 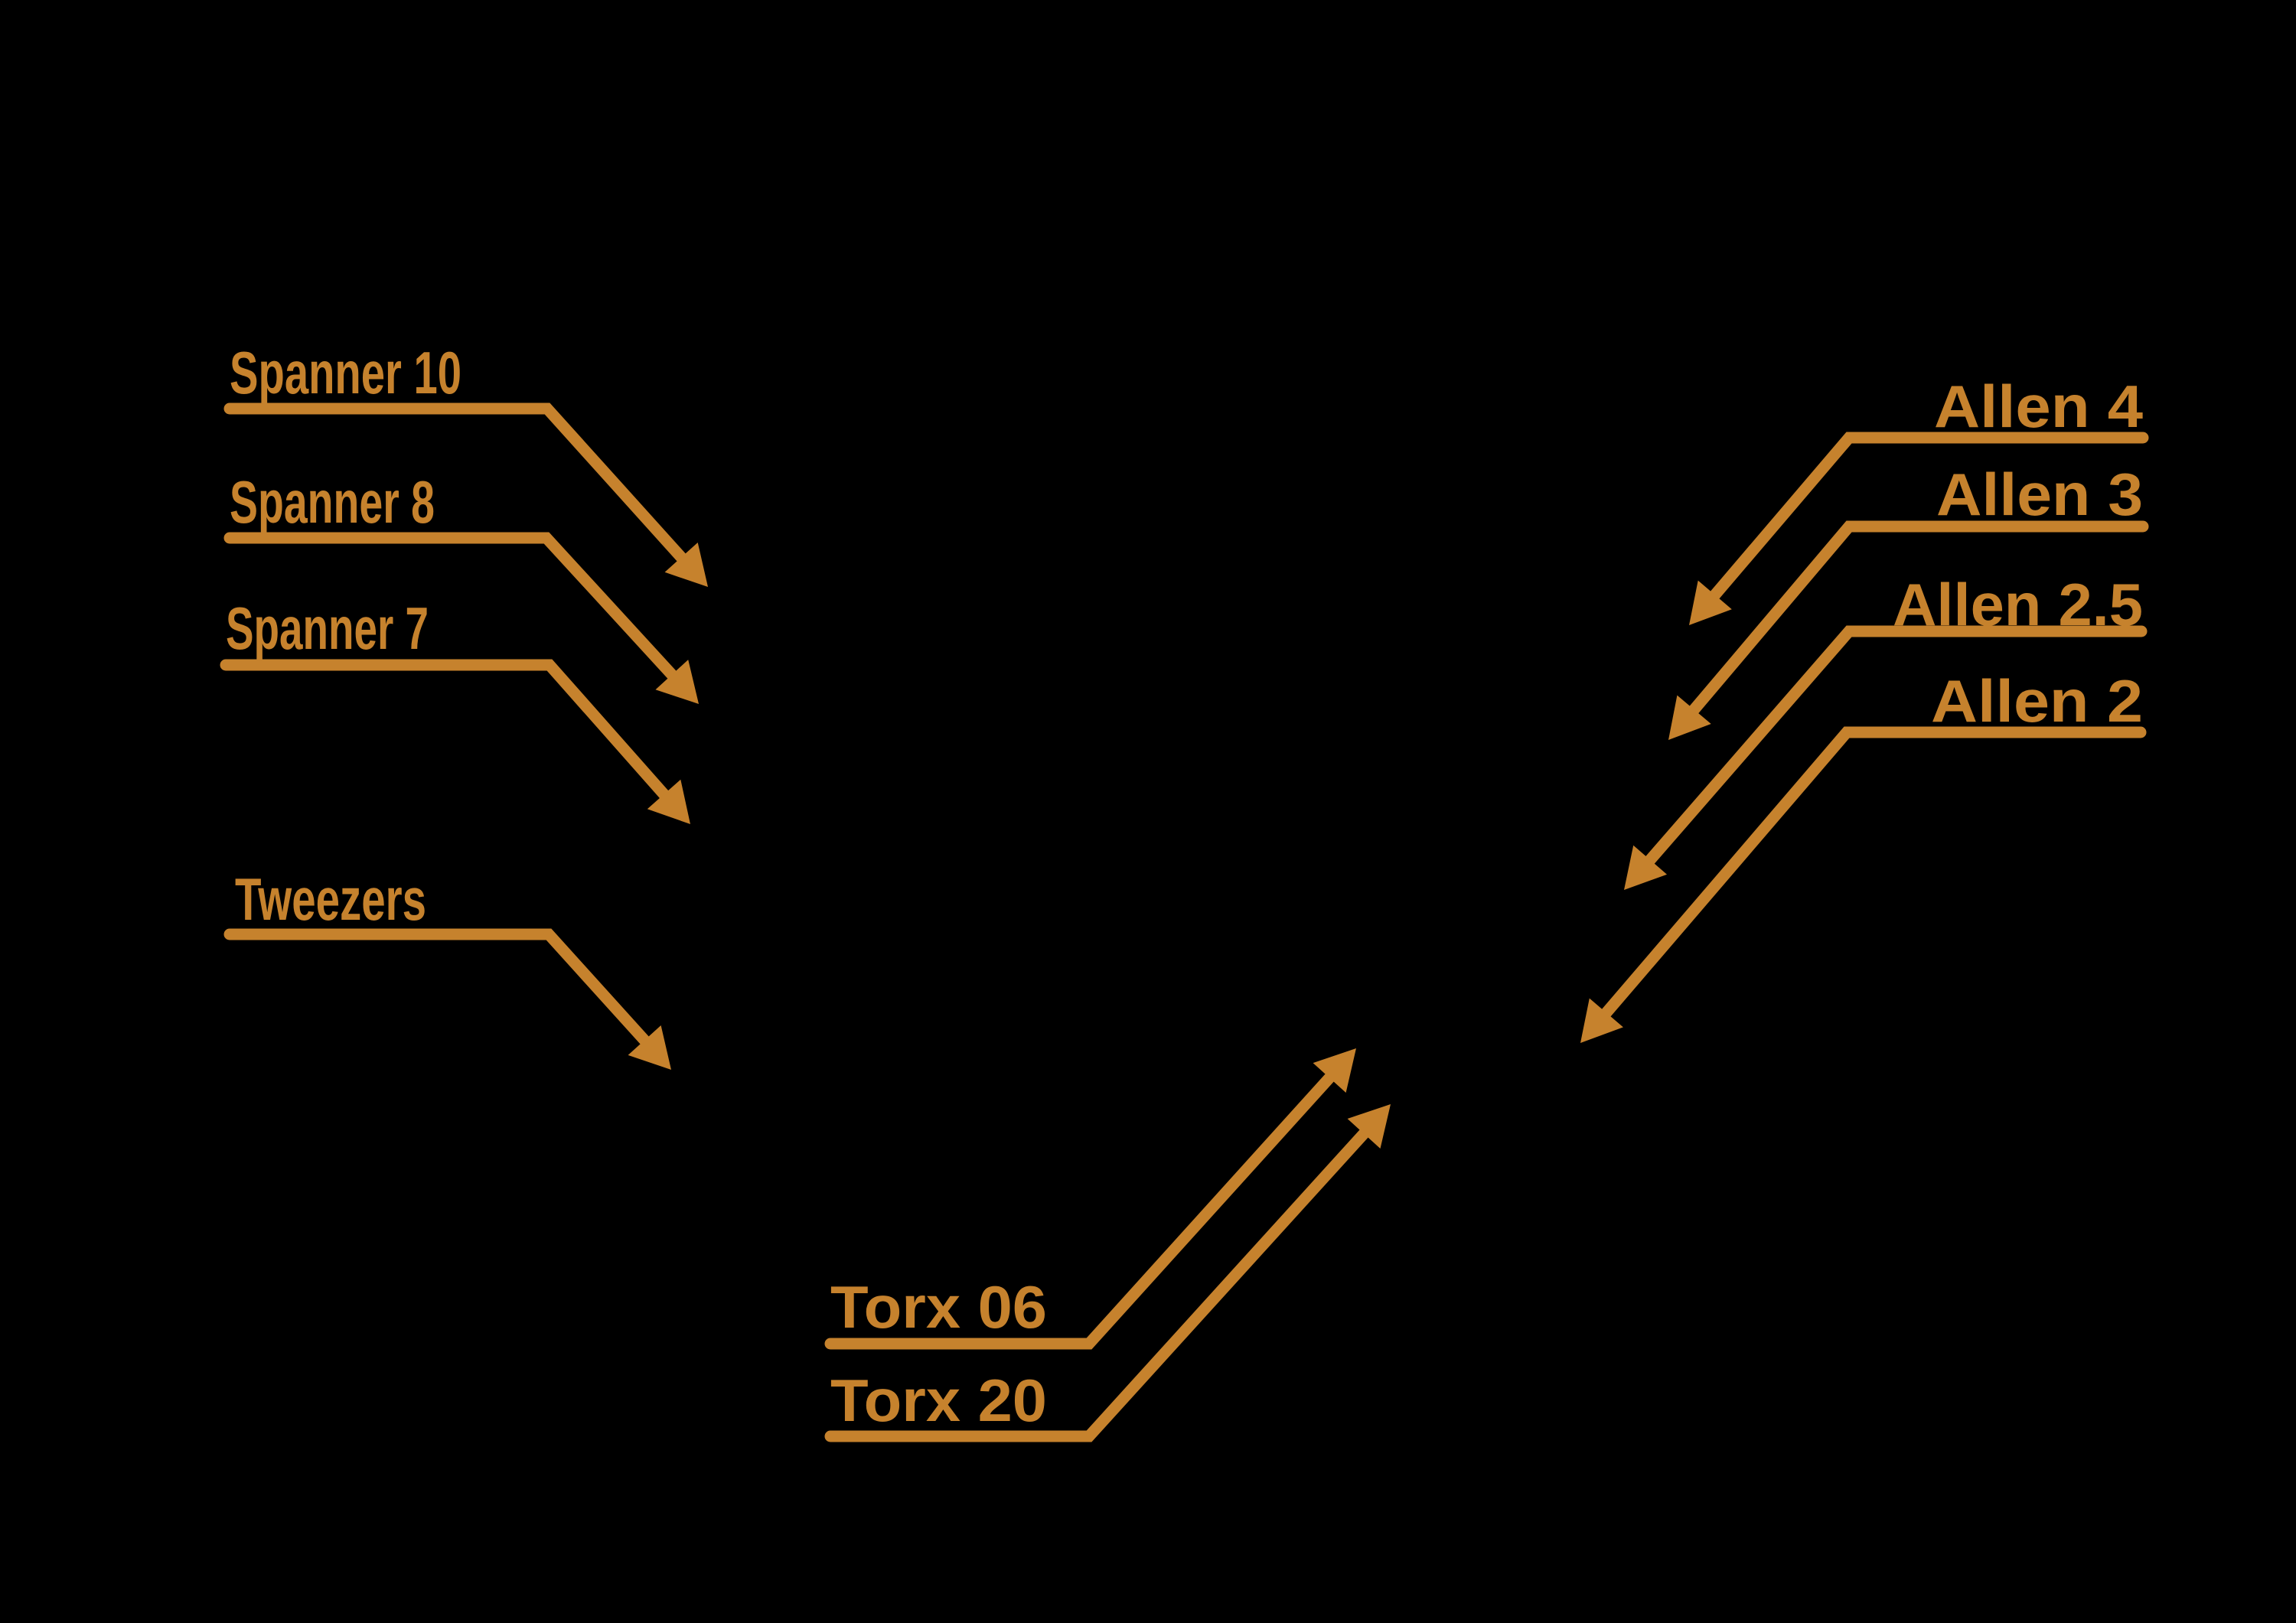 What do you see at coordinates (332, 502) in the screenshot?
I see `callout-label-spanner-8: Spanner 8` at bounding box center [332, 502].